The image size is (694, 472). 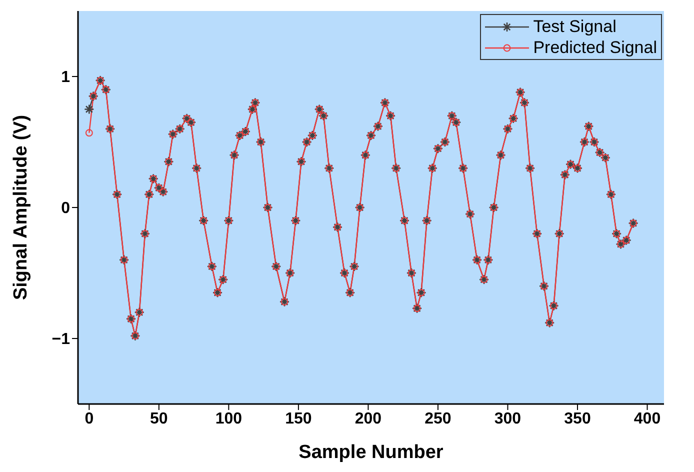 What do you see at coordinates (228, 419) in the screenshot?
I see `x-tick-label: 100` at bounding box center [228, 419].